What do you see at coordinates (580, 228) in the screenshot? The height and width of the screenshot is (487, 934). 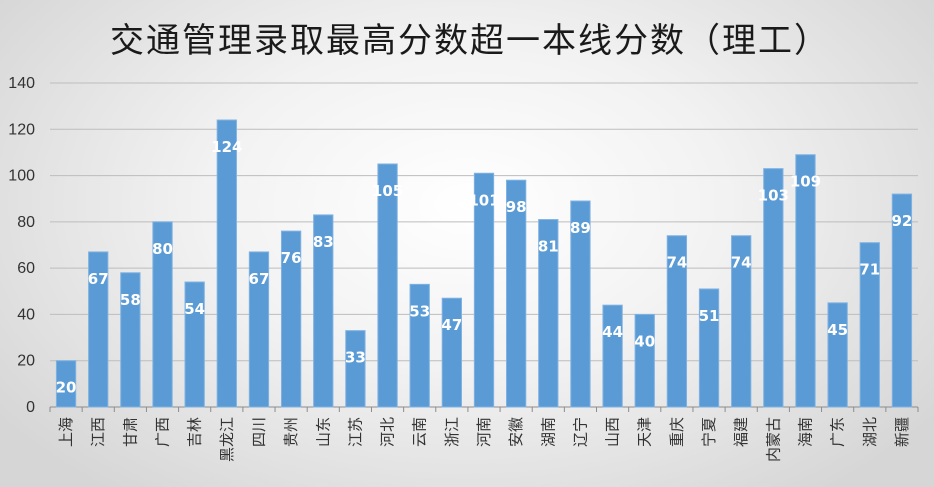 I see `data-label: 89` at bounding box center [580, 228].